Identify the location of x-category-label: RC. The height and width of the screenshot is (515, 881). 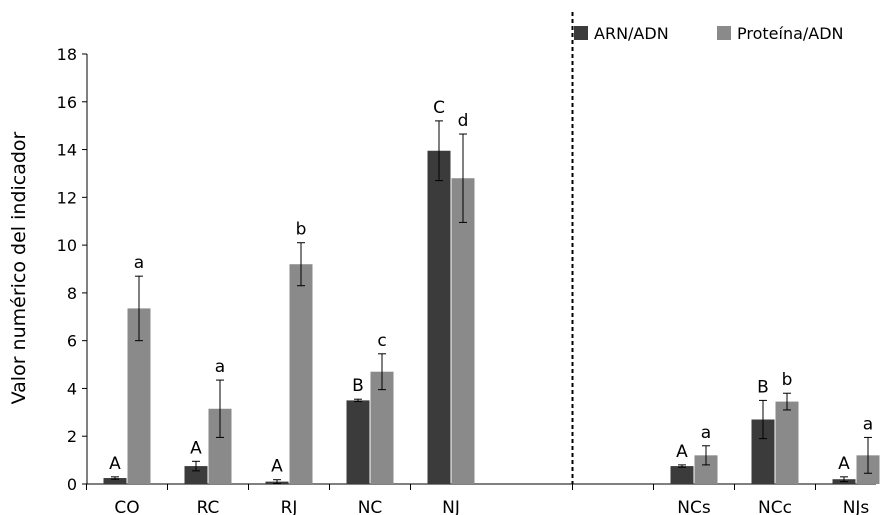
(208, 506).